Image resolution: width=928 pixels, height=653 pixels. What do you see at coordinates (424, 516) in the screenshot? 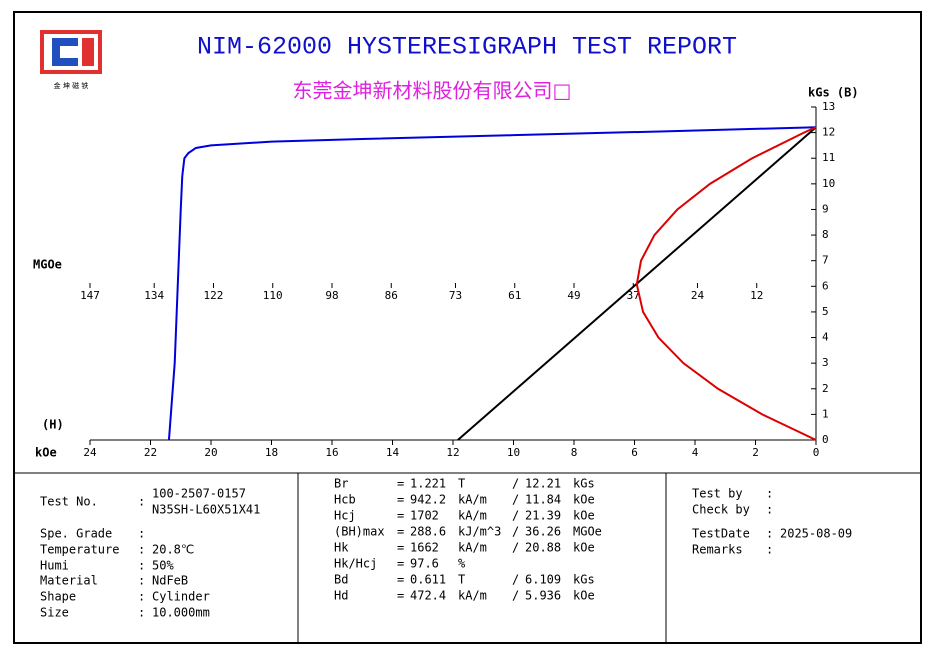
I see `si-value: 1702` at bounding box center [424, 516].